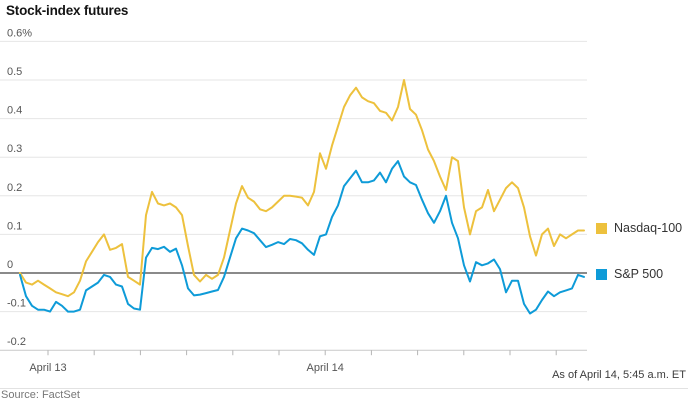  I want to click on legend-label-sp500: S&P 500, so click(639, 274).